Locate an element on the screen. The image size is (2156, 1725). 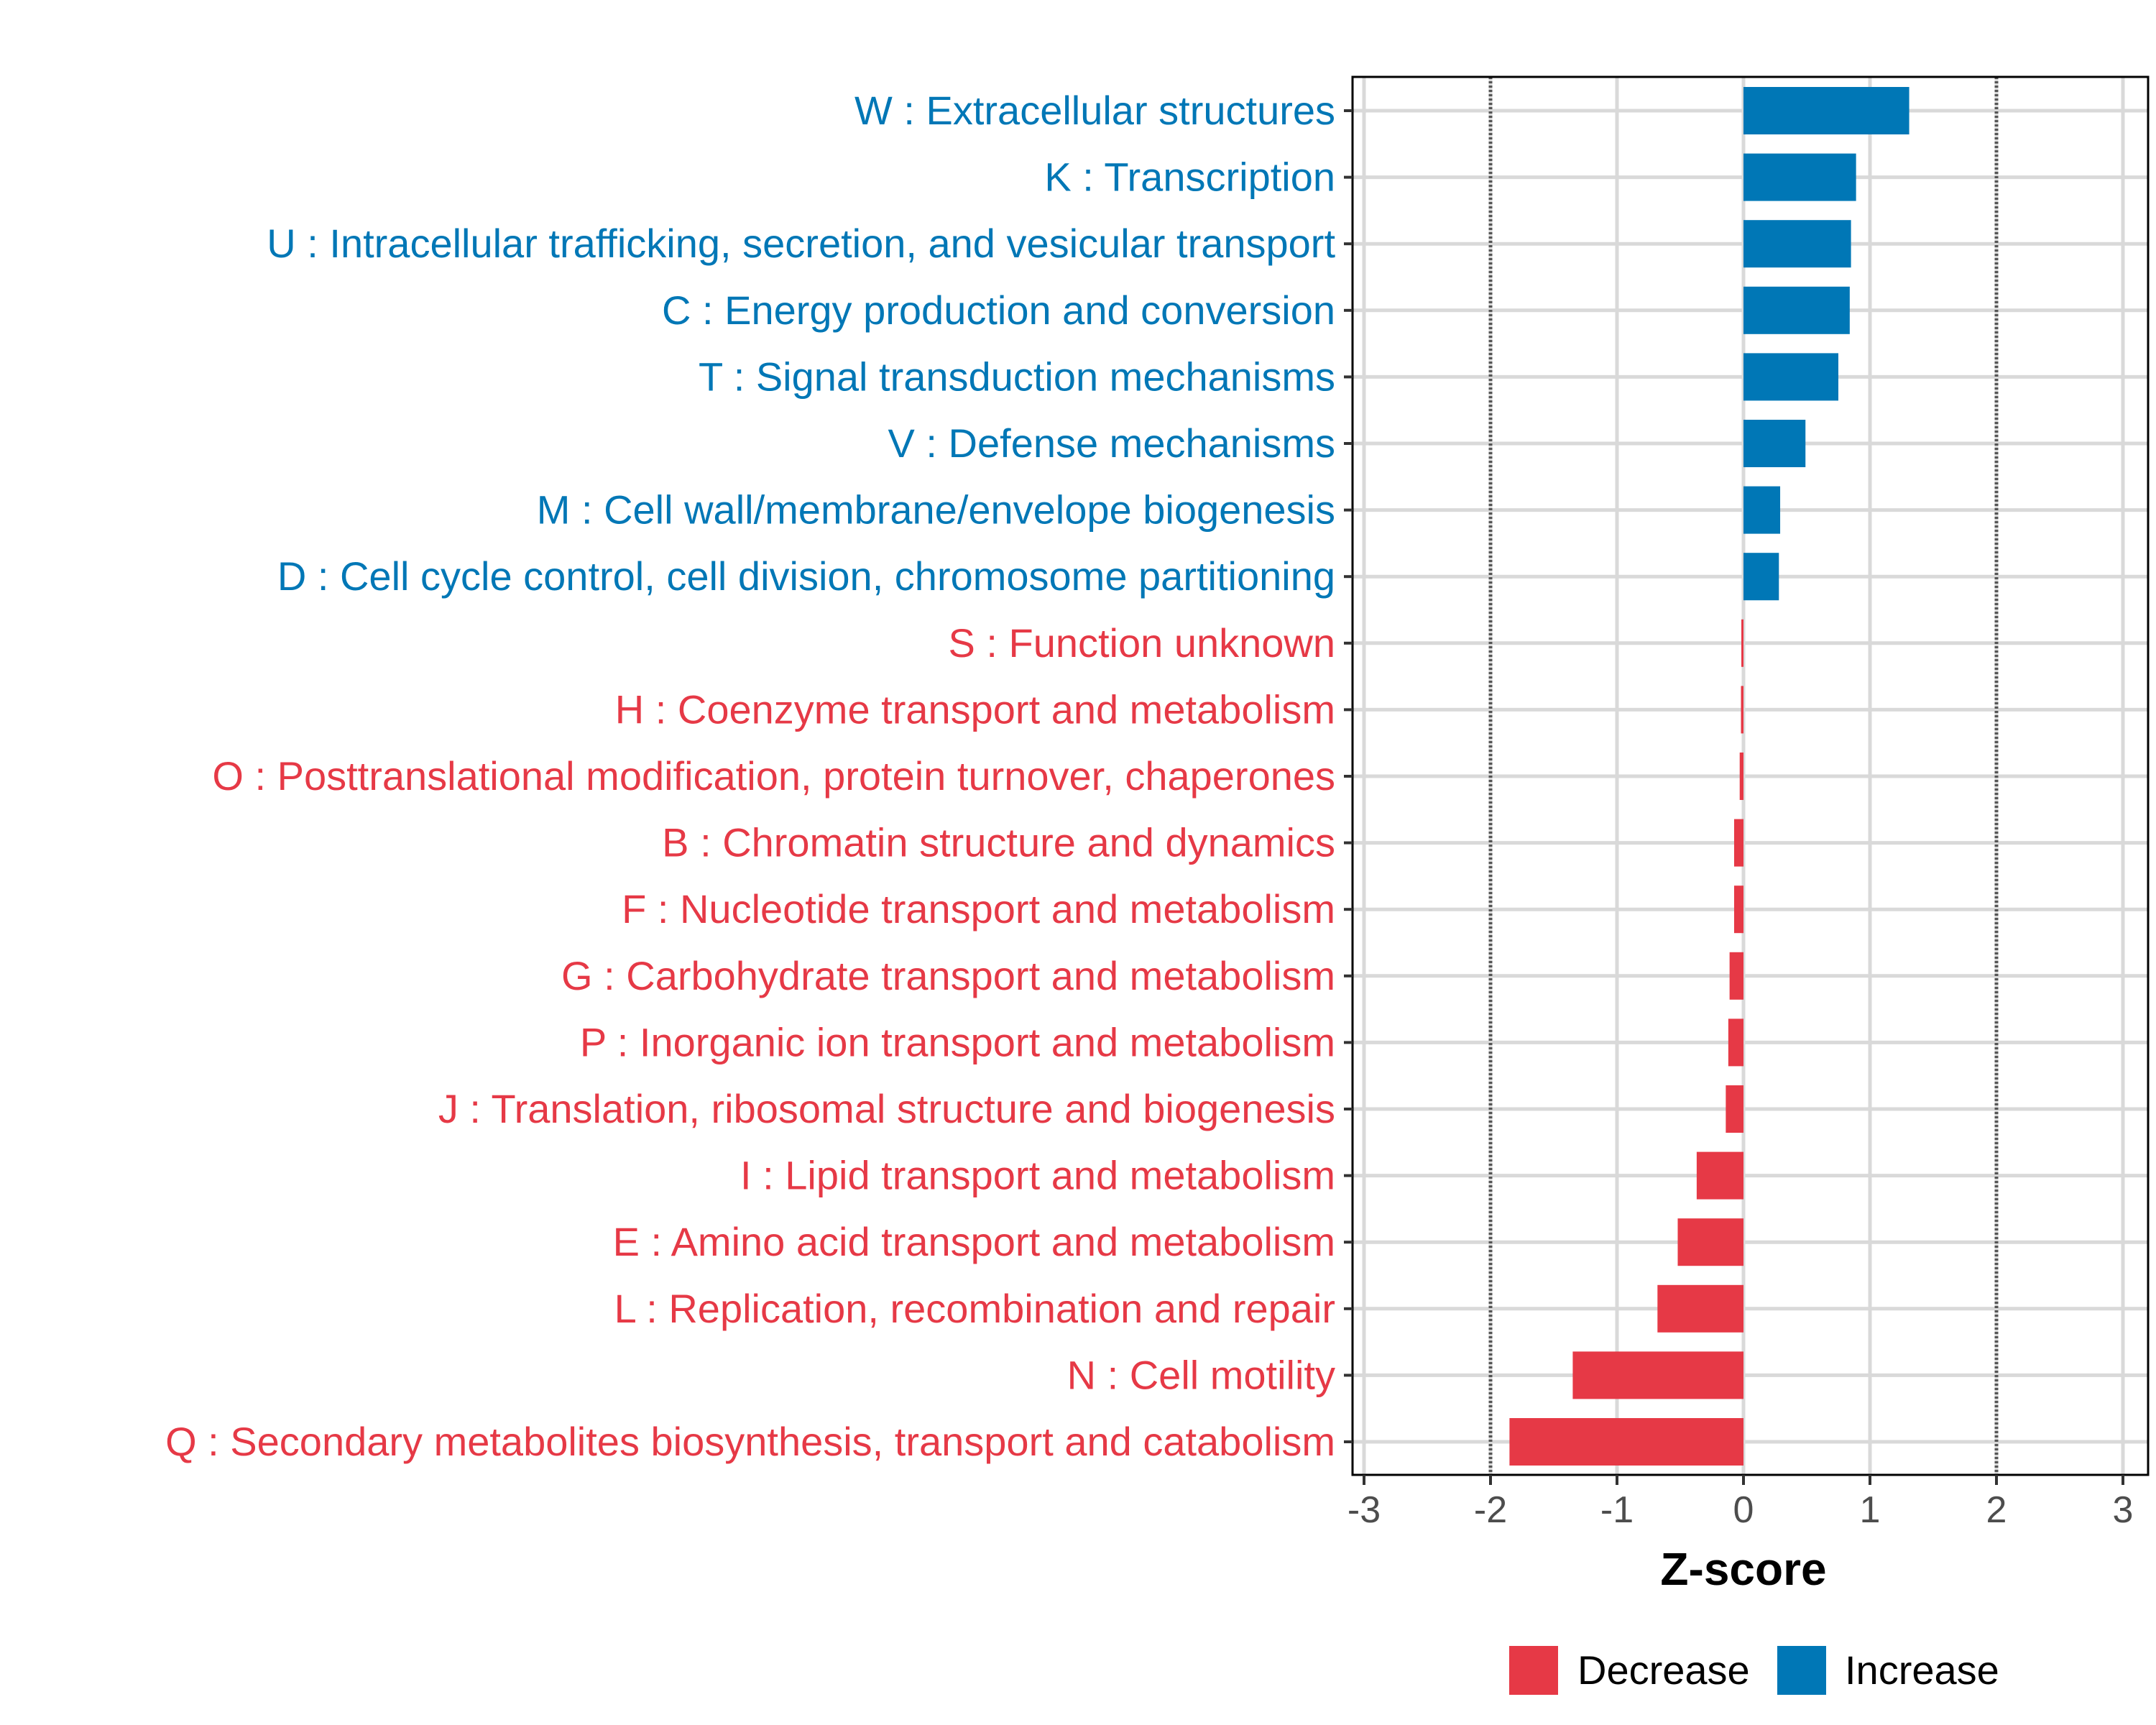
x-tick-label: 2 is located at coordinates (1997, 1510).